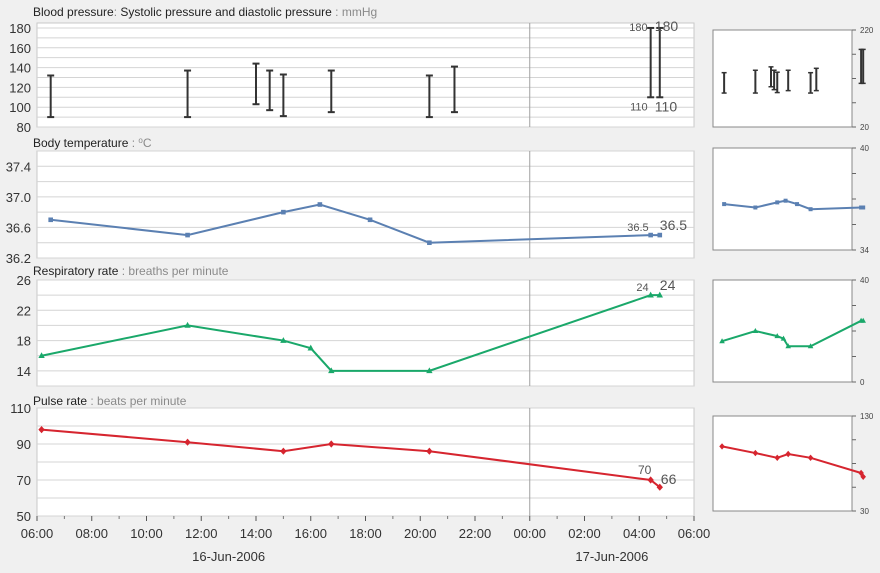  I want to click on time-axis-tick-label: 12:00, so click(201, 533).